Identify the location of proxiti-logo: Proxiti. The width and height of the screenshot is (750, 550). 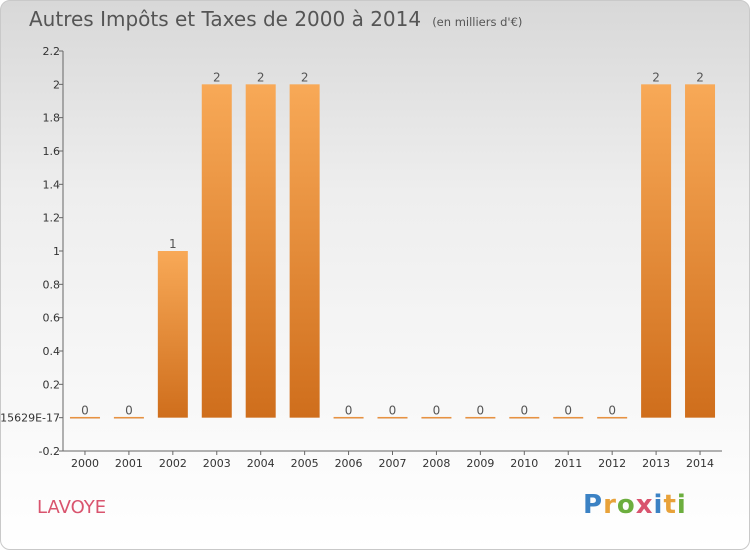
(635, 505).